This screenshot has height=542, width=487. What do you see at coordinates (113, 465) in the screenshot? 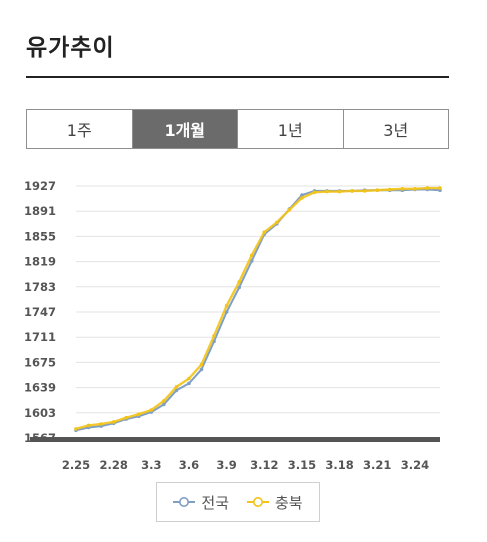
I see `x-tick-label: 2.28` at bounding box center [113, 465].